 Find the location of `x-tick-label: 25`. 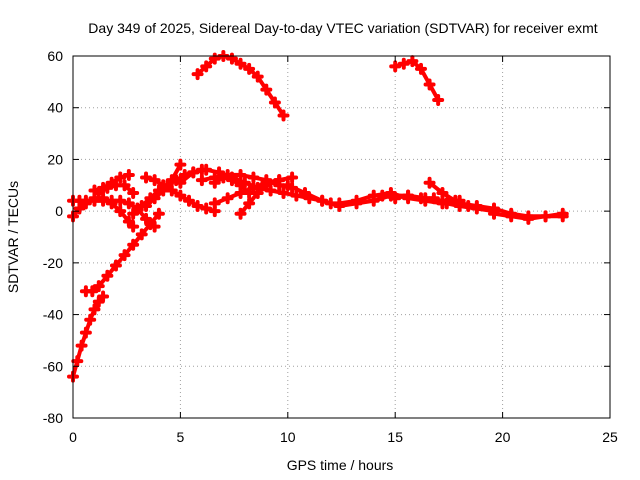

x-tick-label: 25 is located at coordinates (610, 437).